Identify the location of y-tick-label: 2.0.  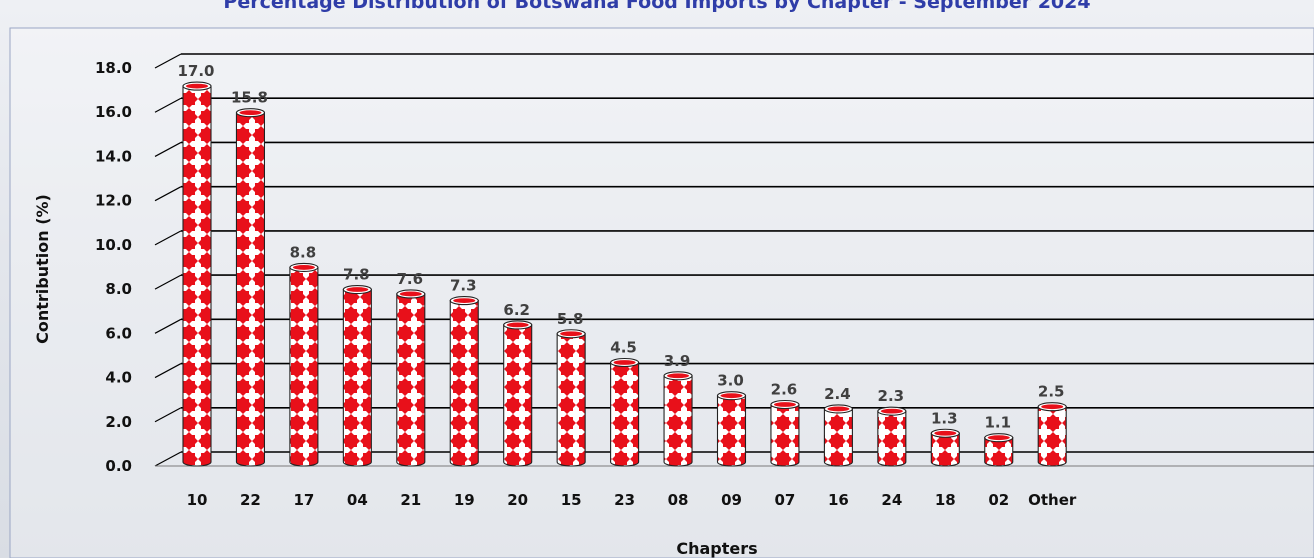
(118, 422).